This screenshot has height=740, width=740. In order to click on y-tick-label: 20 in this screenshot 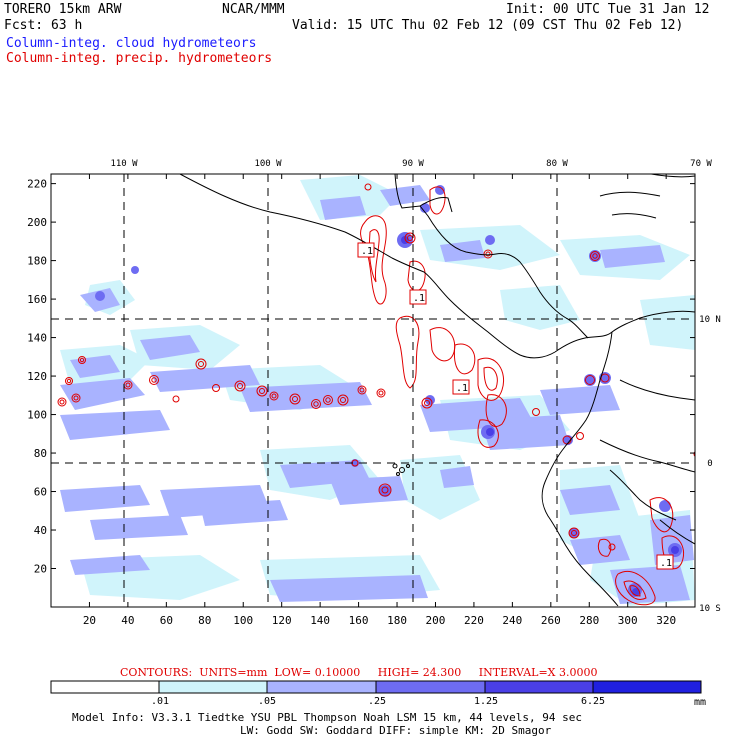, I will do `click(40, 569)`.